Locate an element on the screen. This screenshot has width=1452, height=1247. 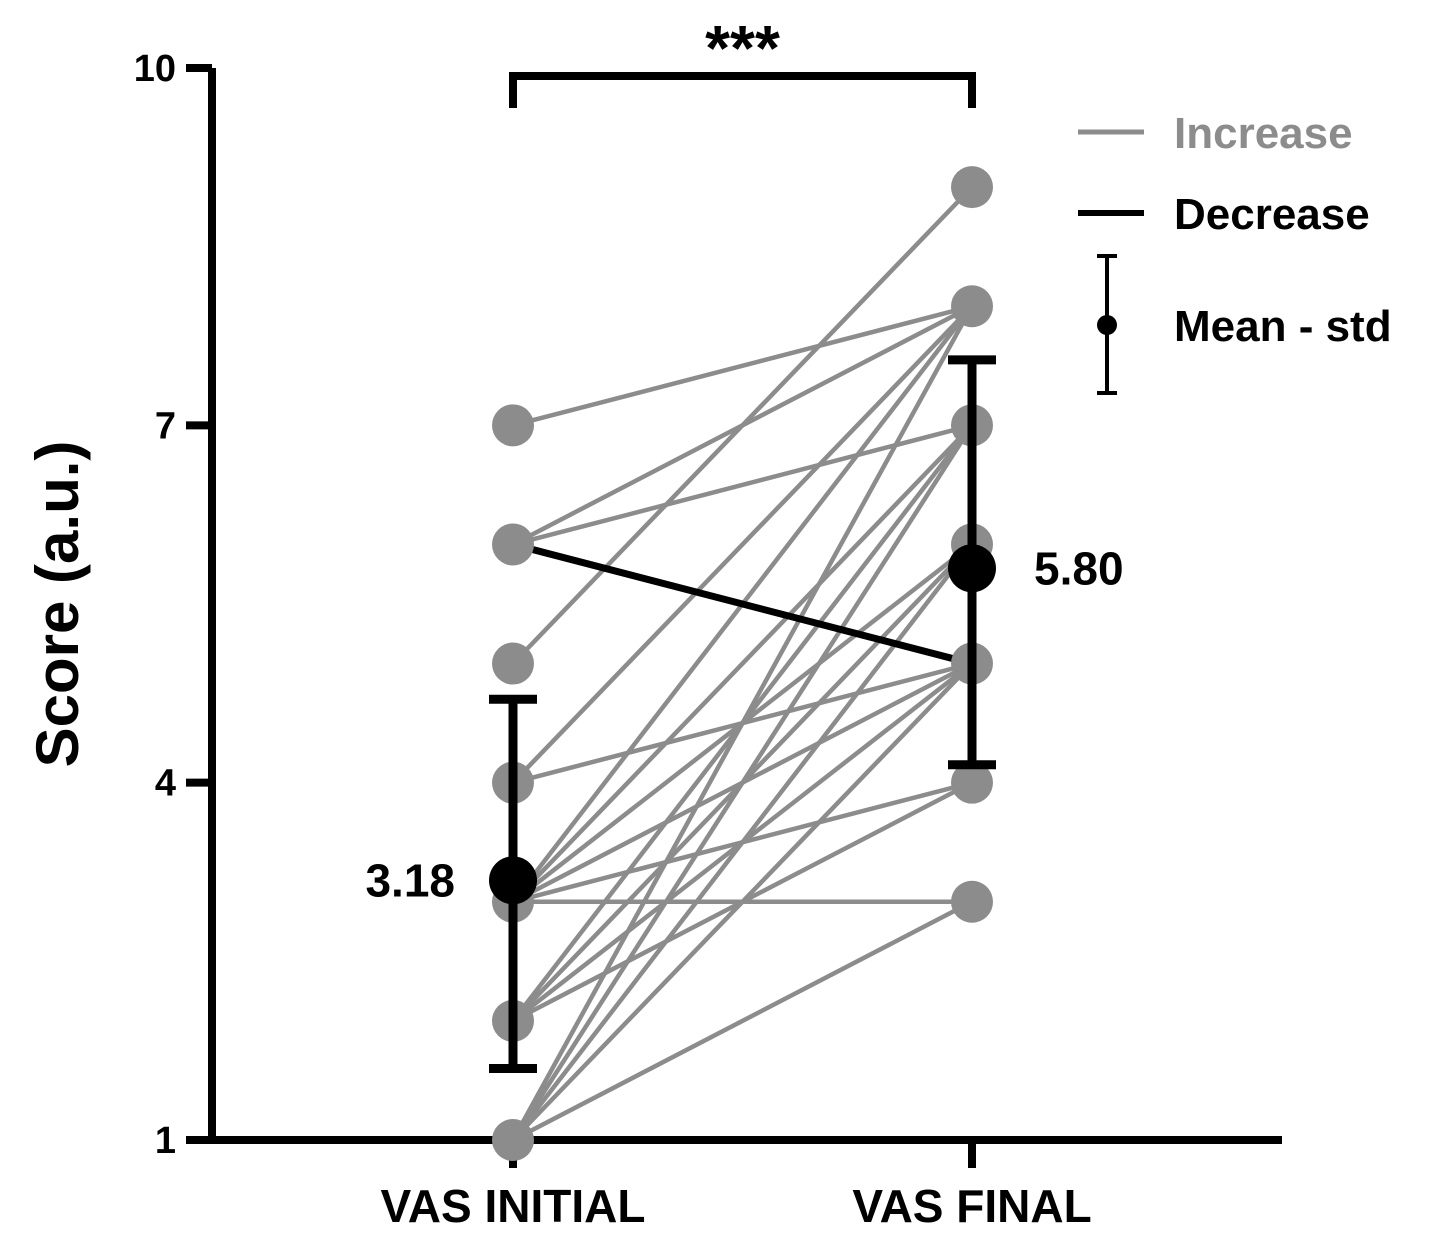
legend: Increase Decrease Mean - std is located at coordinates (1235, 252).